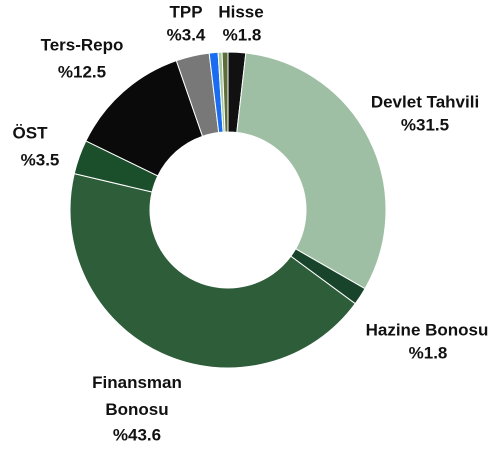  Describe the element at coordinates (30, 133) in the screenshot. I see `slice-label: ÖST` at that location.